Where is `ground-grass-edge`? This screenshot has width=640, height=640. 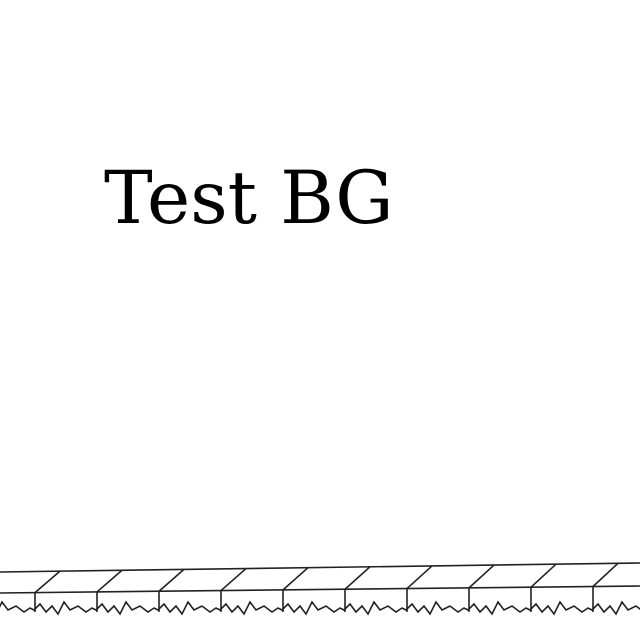 ground-grass-edge is located at coordinates (320, 599).